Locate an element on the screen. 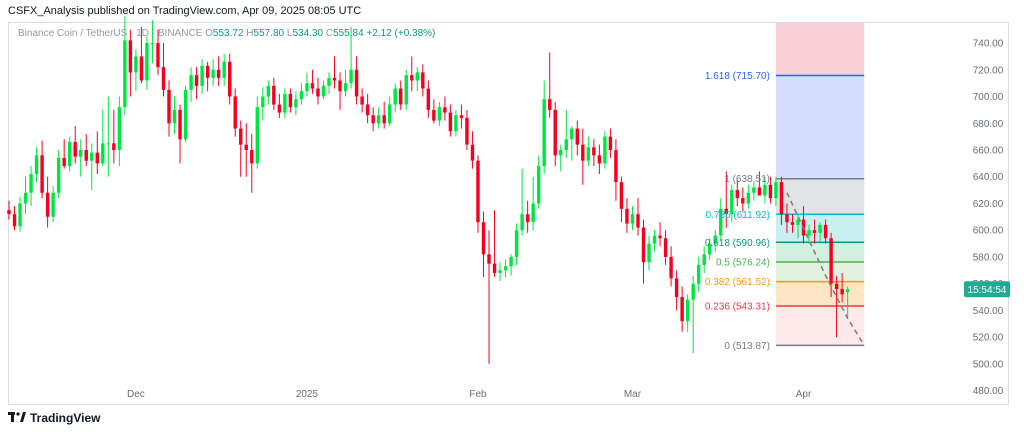  fib-level-label: 0.618 (590.96) is located at coordinates (737, 243).